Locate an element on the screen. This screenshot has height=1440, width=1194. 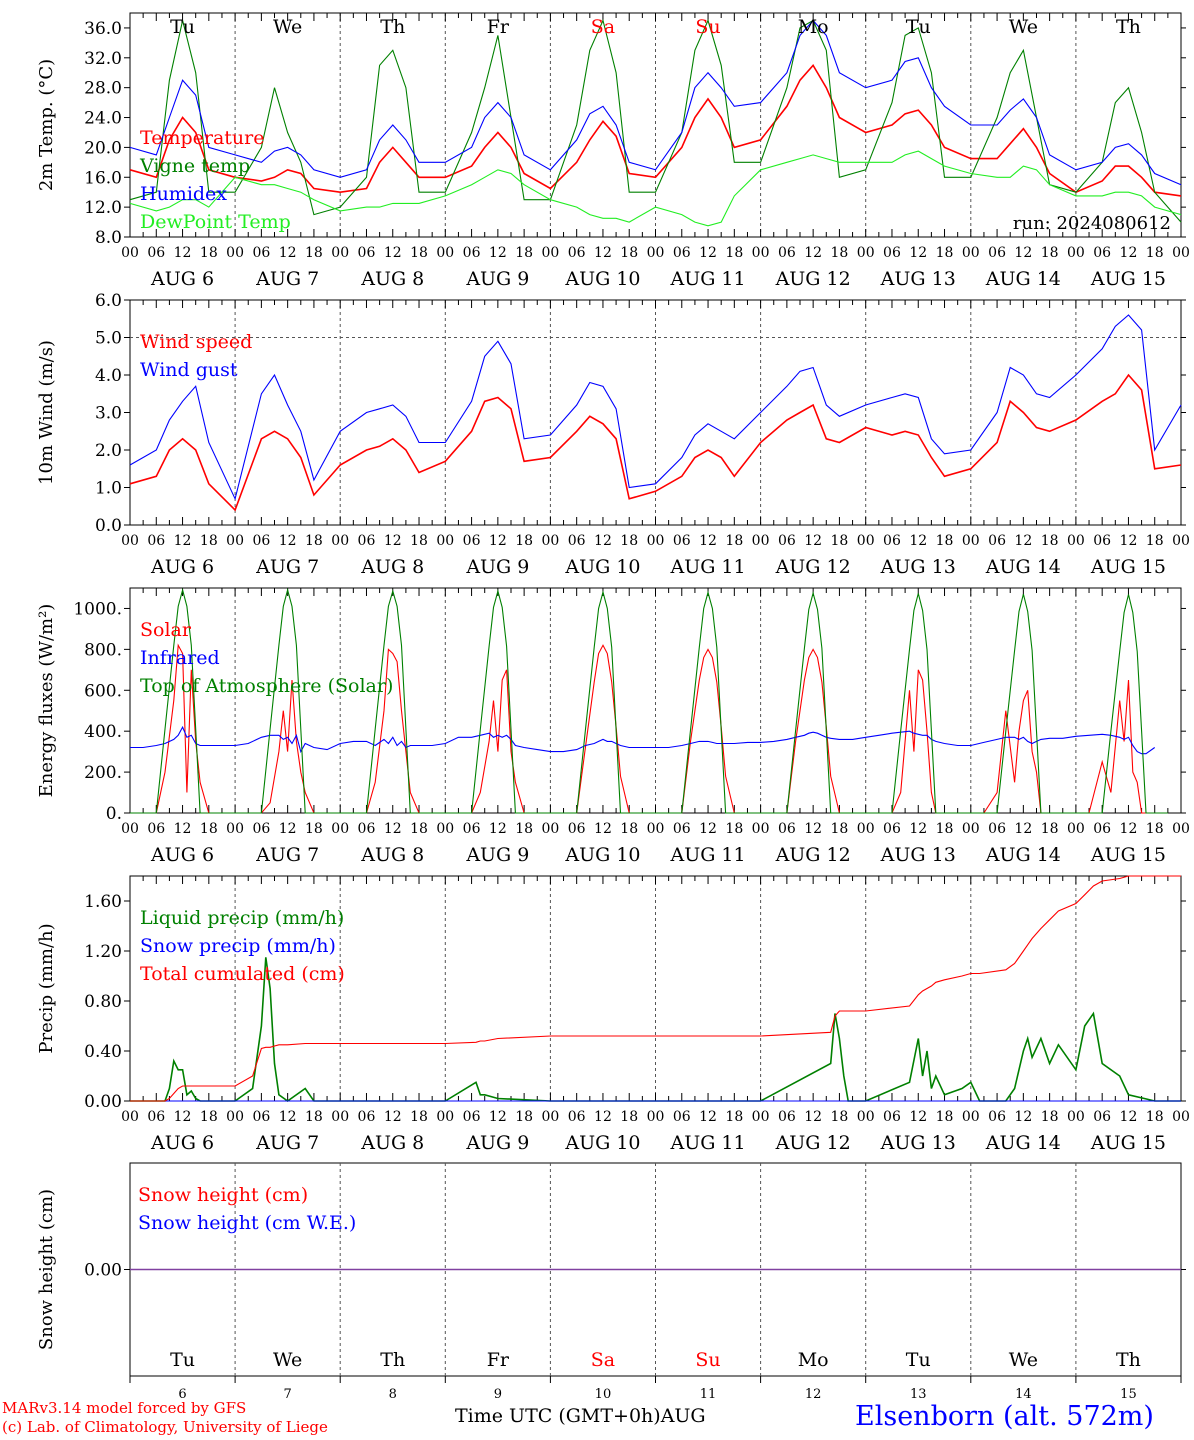
time-utc-label: Time UTC (GMT+0h) is located at coordinates (558, 1416).